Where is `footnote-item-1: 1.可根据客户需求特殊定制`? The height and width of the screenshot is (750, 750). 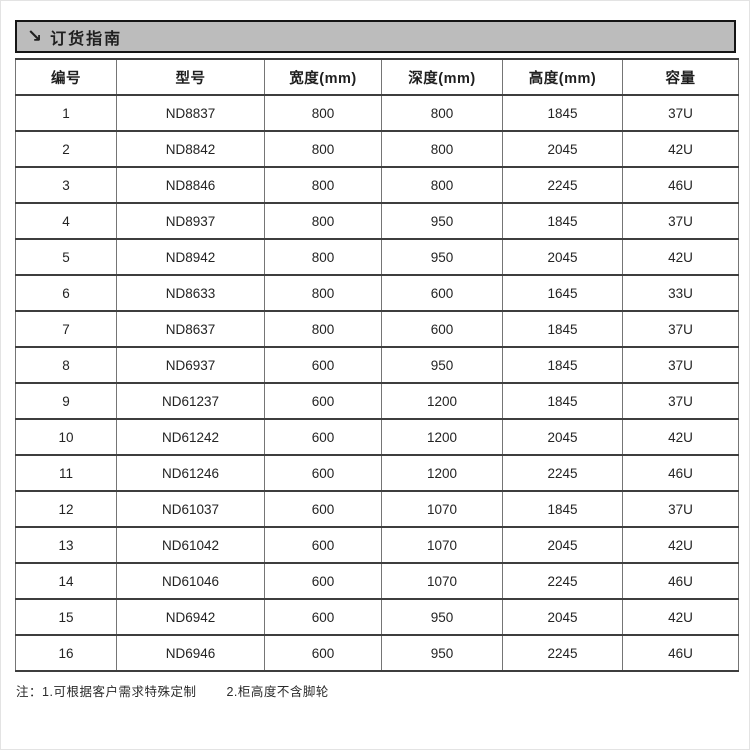
footnote-item-1: 1.可根据客户需求特殊定制 is located at coordinates (119, 692).